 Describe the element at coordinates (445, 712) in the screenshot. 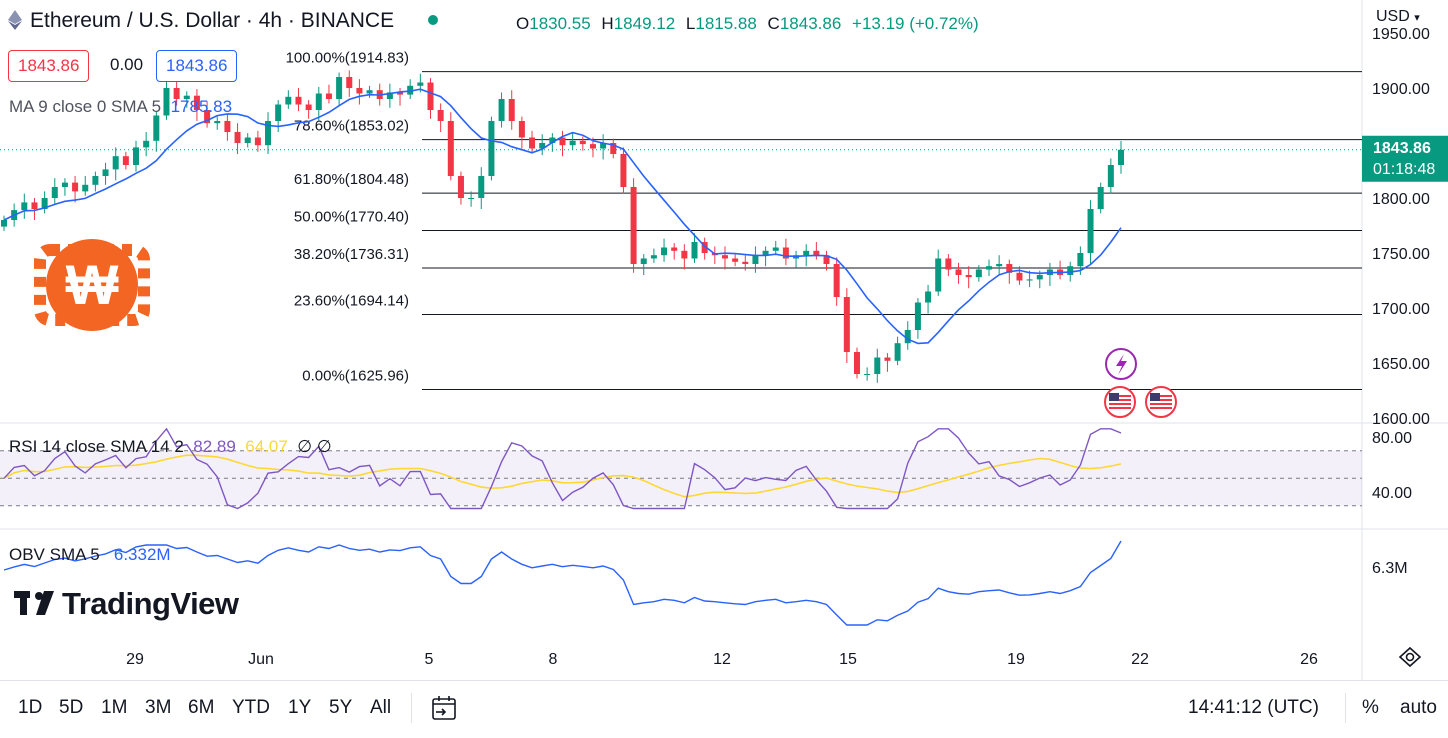

I see `goto-date-icon` at that location.